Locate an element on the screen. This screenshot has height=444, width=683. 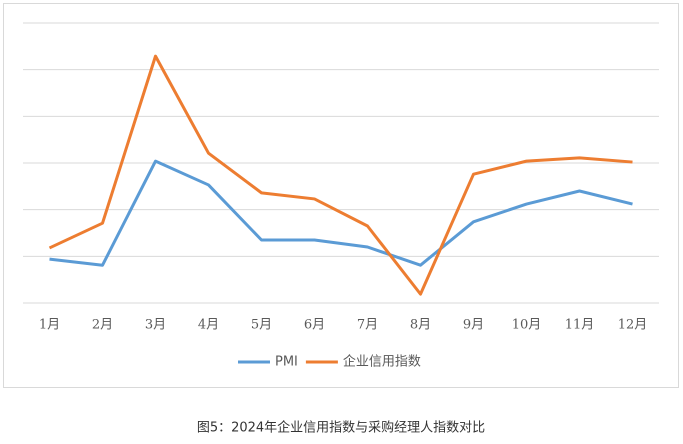
x-tick-label: 9月 is located at coordinates (473, 325).